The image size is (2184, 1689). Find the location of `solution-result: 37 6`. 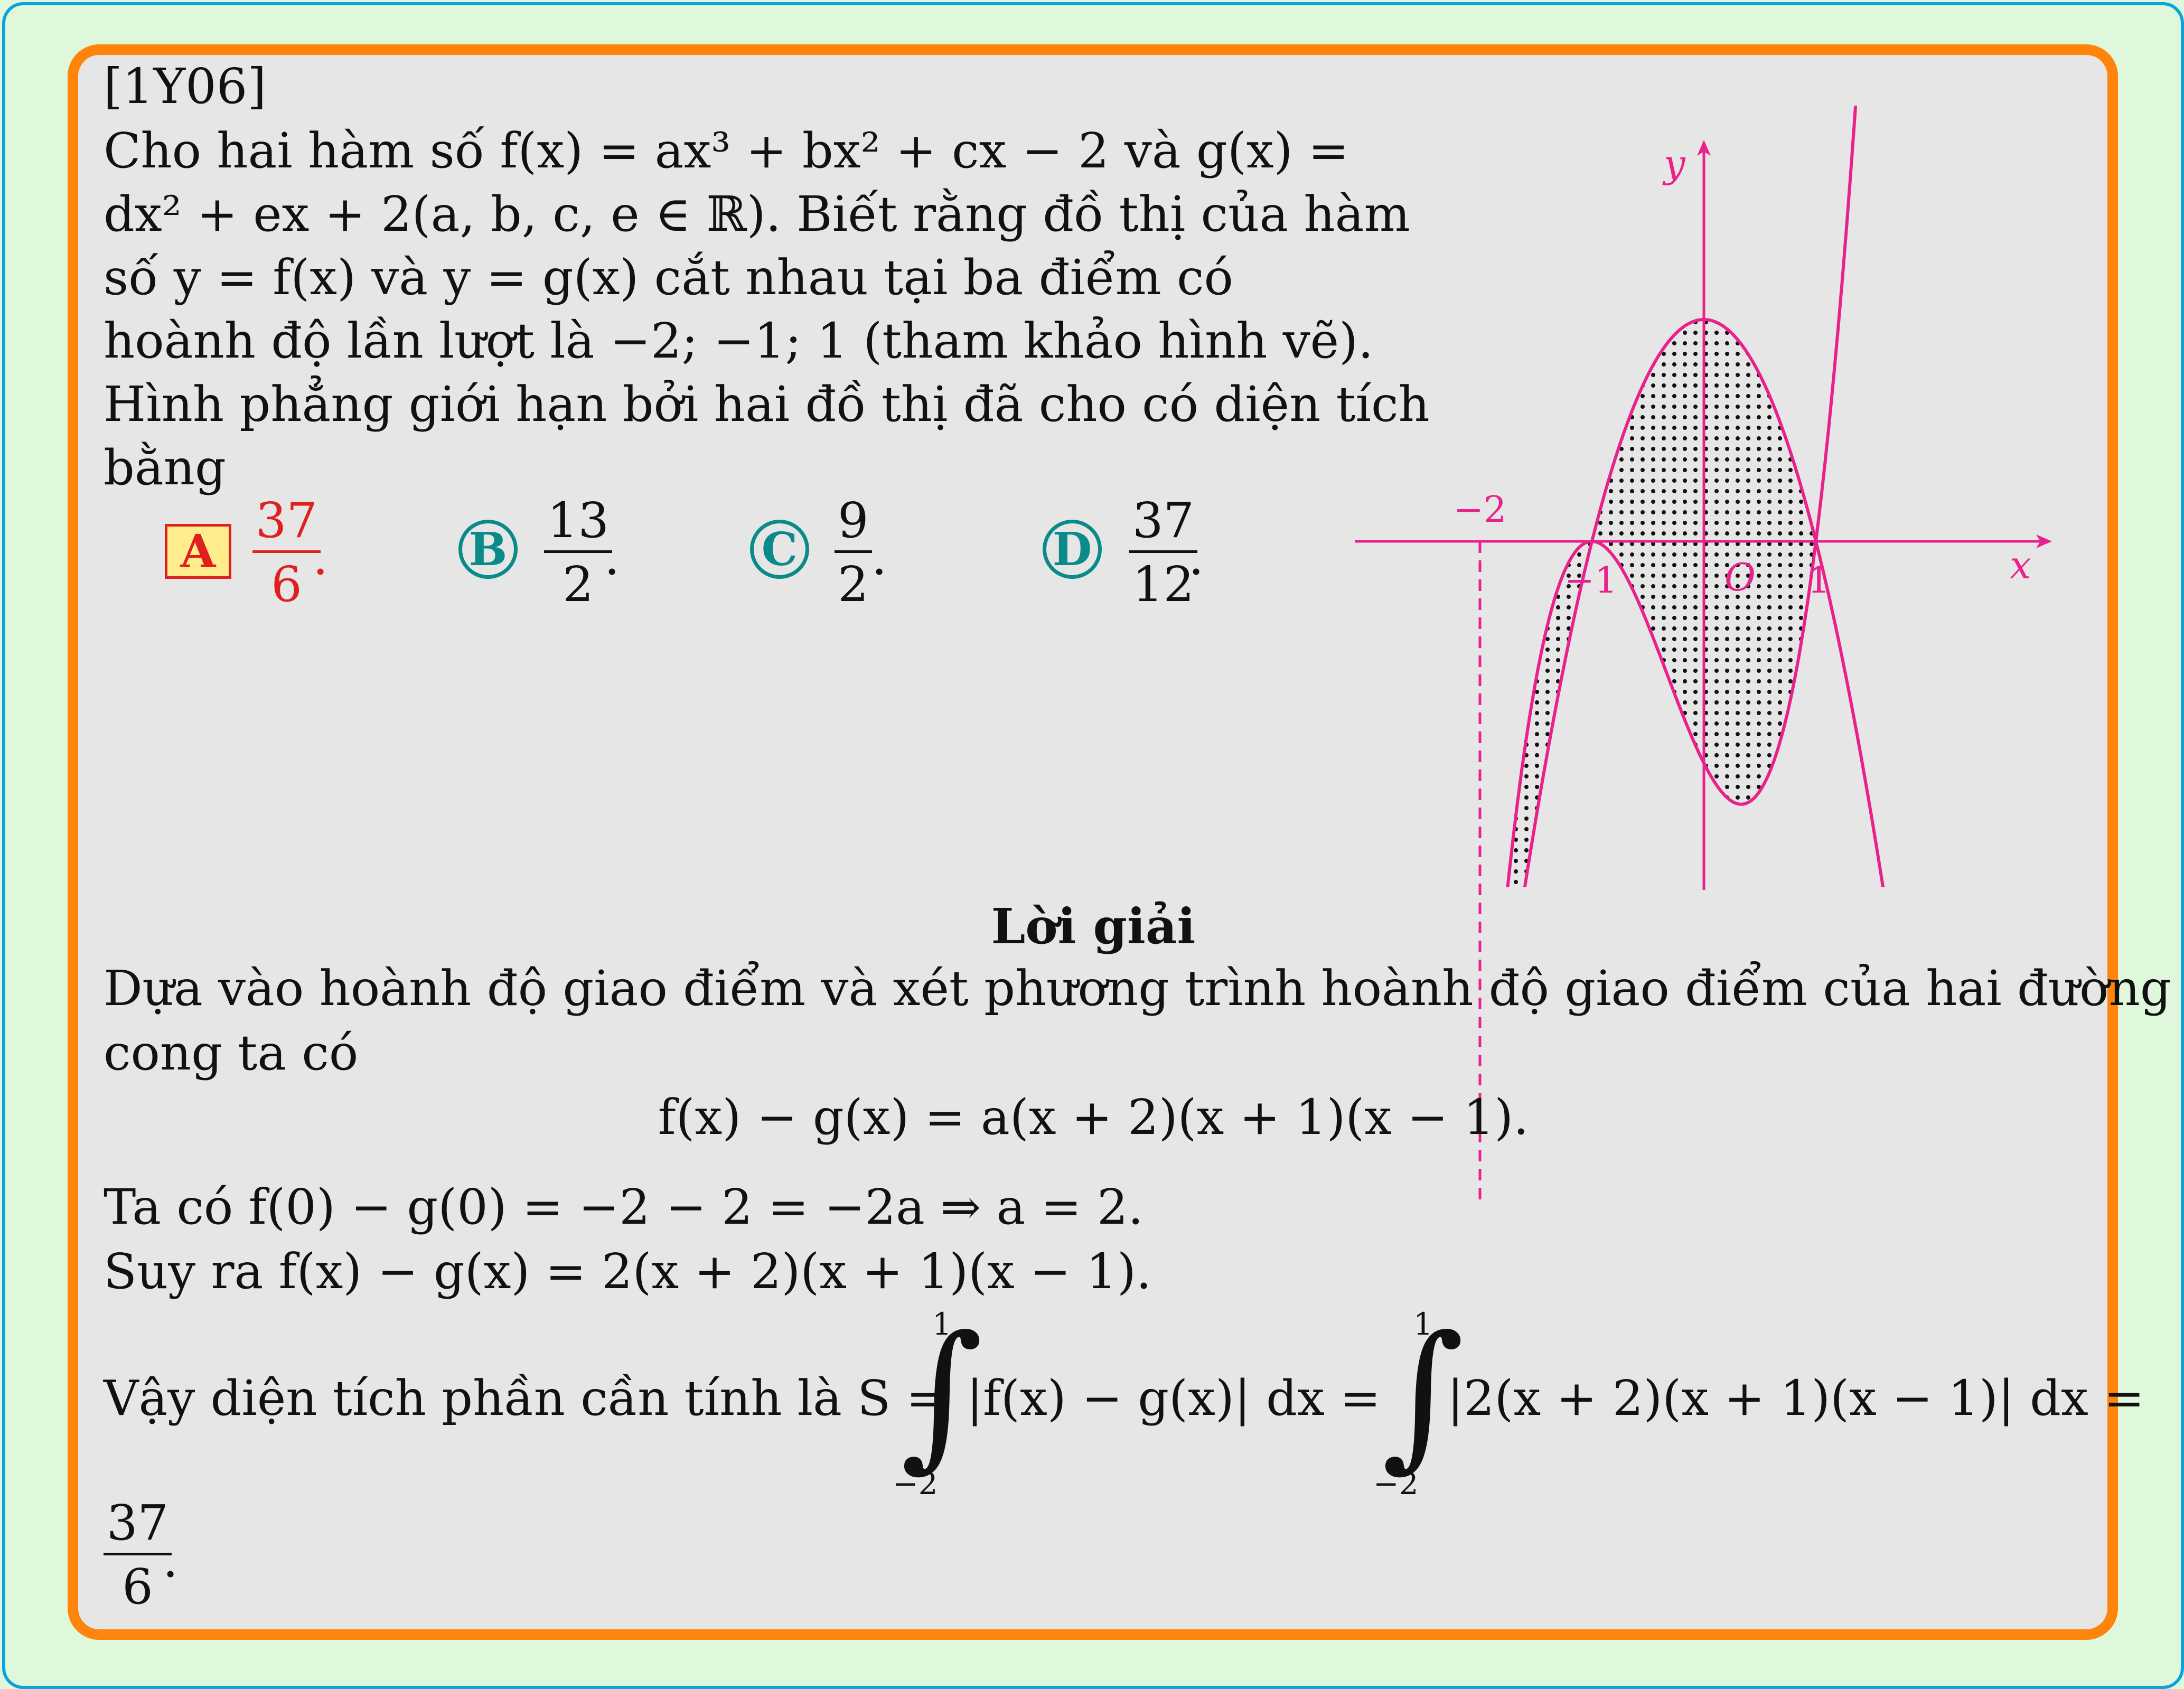

solution-result: 37 6 is located at coordinates (138, 1555).